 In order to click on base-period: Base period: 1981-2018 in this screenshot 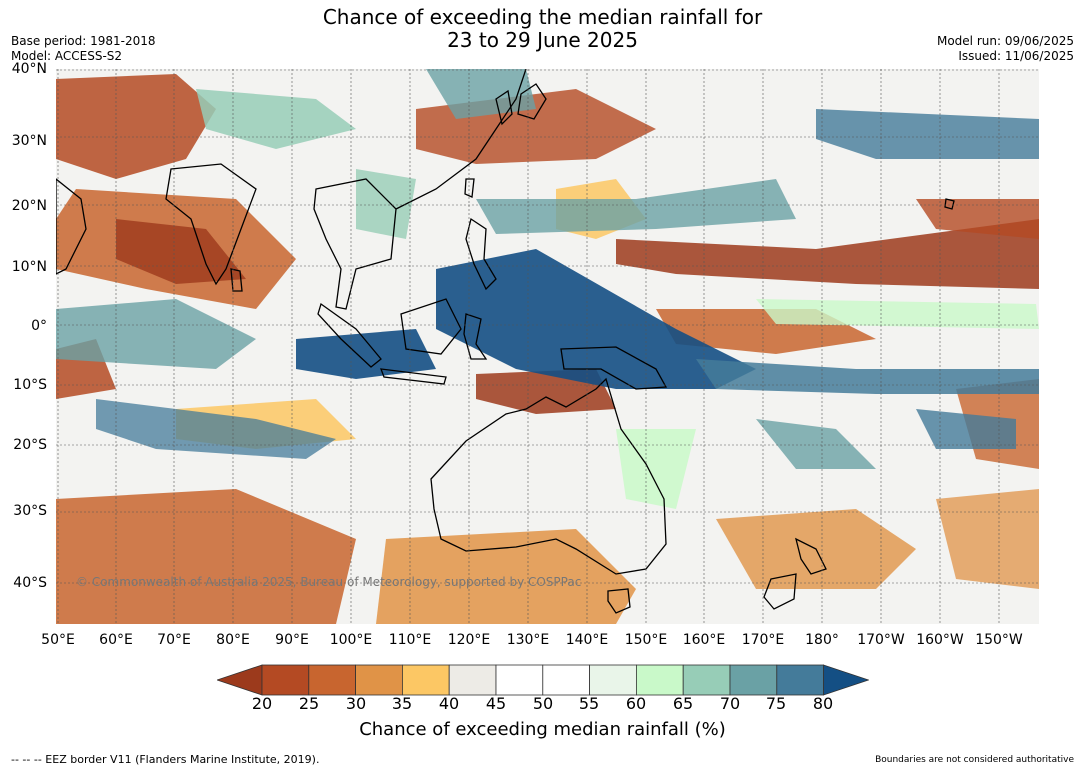, I will do `click(83, 41)`.